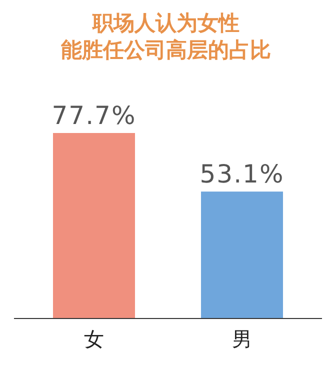 This screenshot has height=381, width=332. What do you see at coordinates (94, 339) in the screenshot?
I see `x-tick-label: 女` at bounding box center [94, 339].